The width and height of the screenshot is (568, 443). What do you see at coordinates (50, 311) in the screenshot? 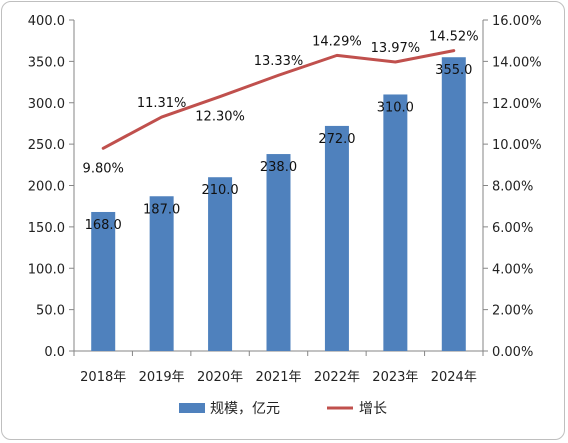
I see `left-tick-label: 50.0` at bounding box center [50, 311].